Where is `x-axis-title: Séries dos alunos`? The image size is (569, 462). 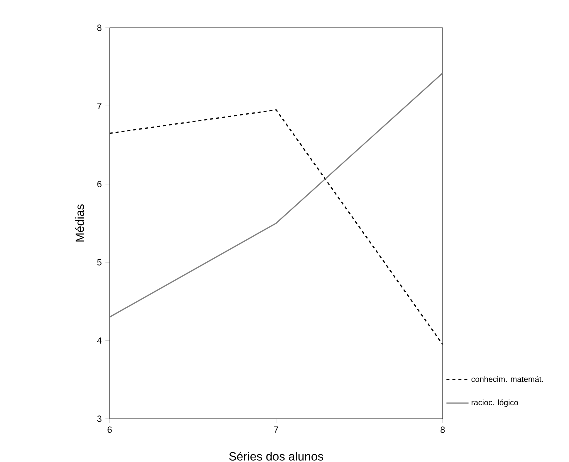
x-axis-title: Séries dos alunos is located at coordinates (276, 456).